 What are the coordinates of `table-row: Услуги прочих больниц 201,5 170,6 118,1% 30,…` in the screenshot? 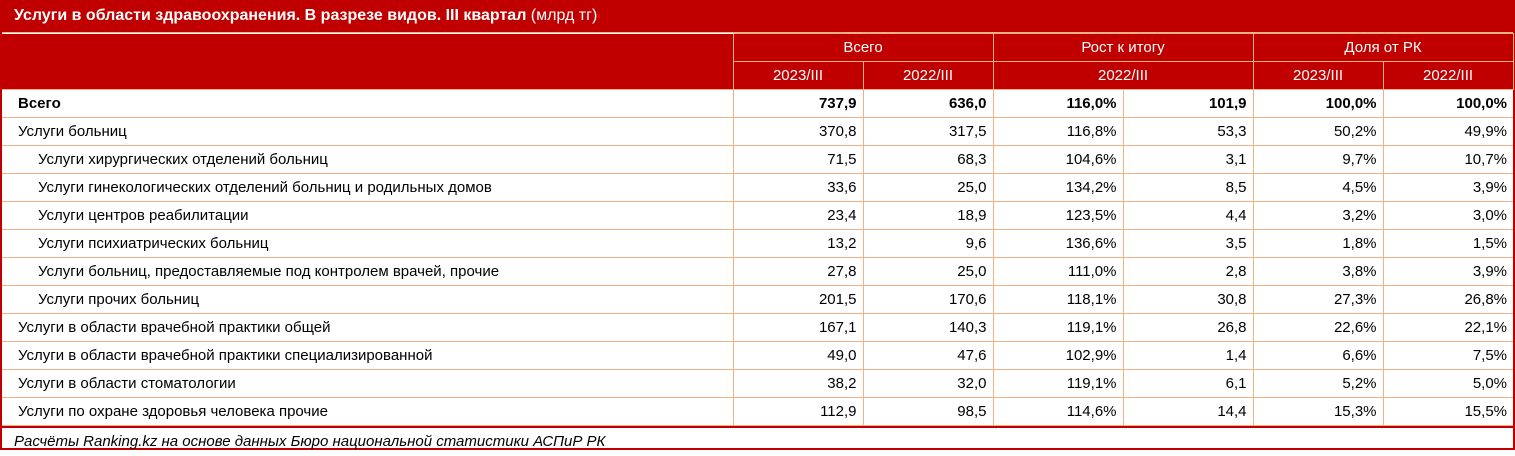 It's located at (758, 299).